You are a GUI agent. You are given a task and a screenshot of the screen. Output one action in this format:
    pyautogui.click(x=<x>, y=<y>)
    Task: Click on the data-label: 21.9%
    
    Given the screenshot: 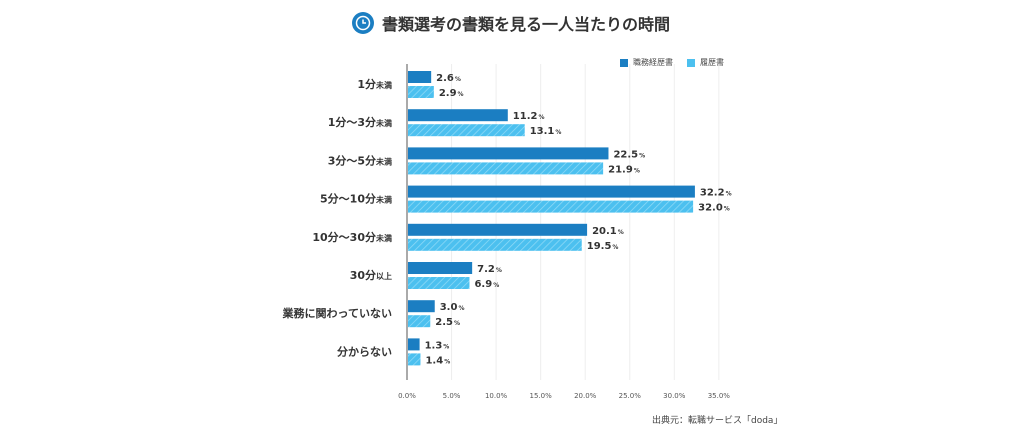 What is the action you would take?
    pyautogui.click(x=624, y=169)
    